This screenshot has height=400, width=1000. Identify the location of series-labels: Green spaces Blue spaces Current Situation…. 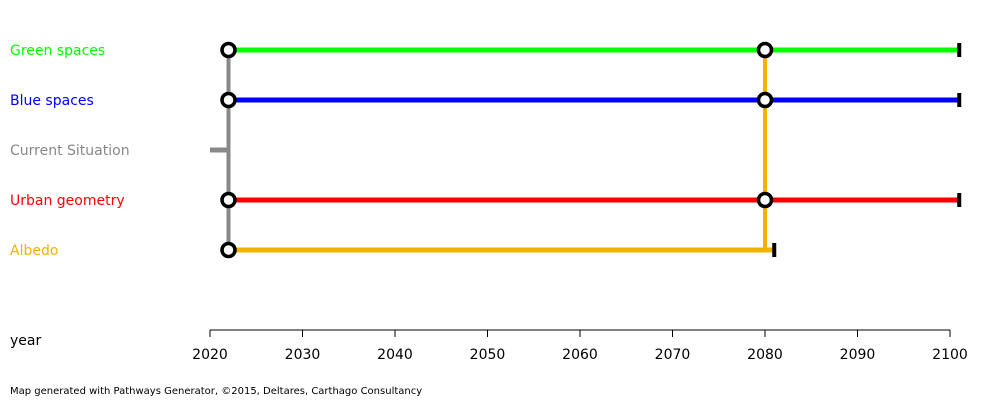
(70, 151).